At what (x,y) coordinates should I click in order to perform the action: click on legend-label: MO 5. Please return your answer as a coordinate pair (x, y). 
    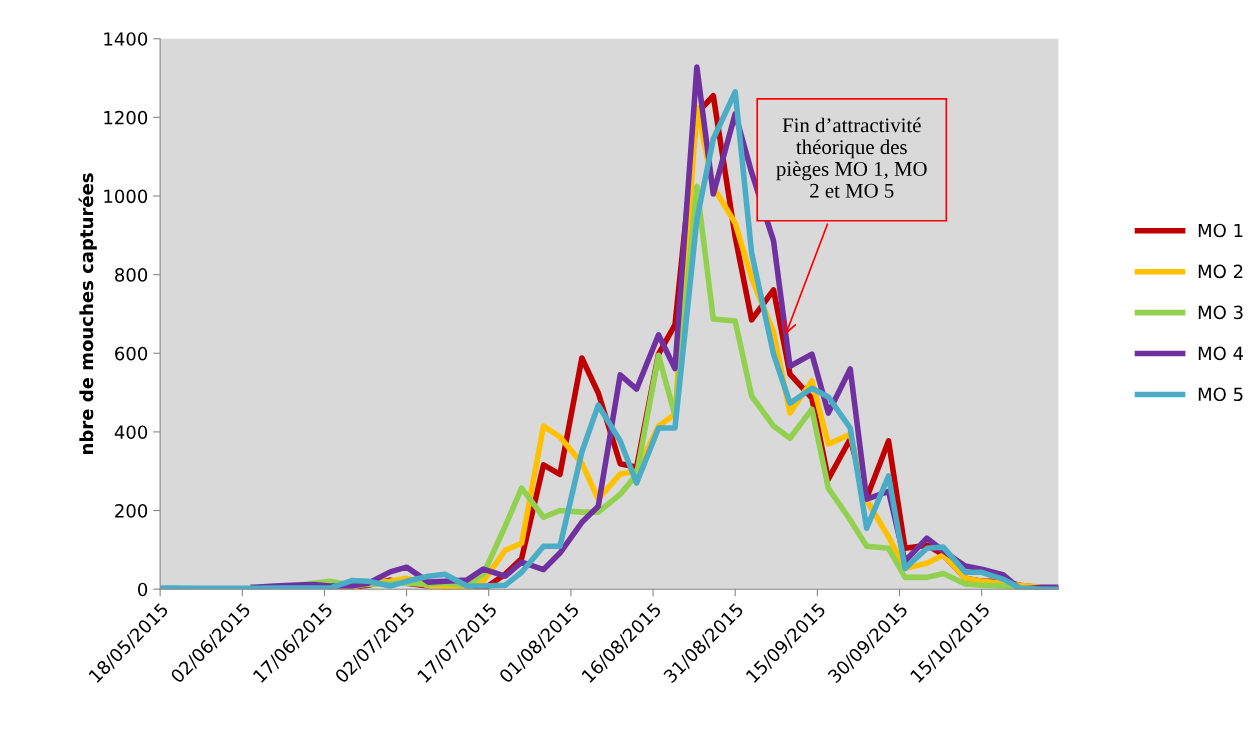
    Looking at the image, I should click on (1220, 394).